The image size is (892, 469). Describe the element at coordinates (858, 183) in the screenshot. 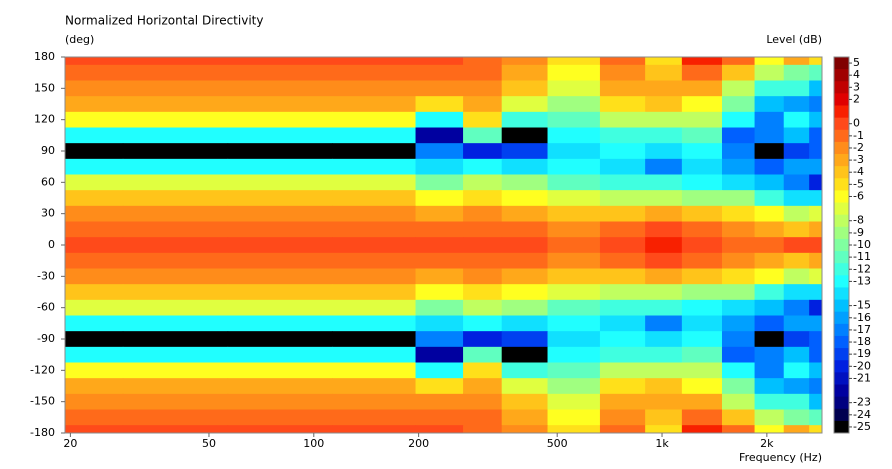

I see `colorbar-tick-label: -5` at that location.